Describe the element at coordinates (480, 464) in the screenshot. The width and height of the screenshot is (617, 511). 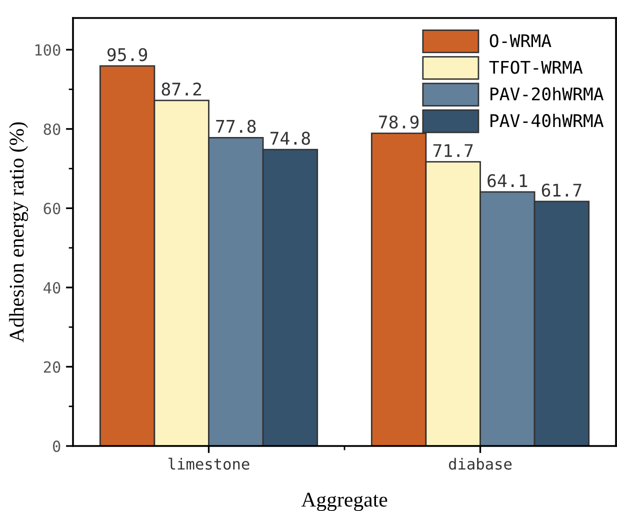
I see `x-tick-label: diabase` at that location.